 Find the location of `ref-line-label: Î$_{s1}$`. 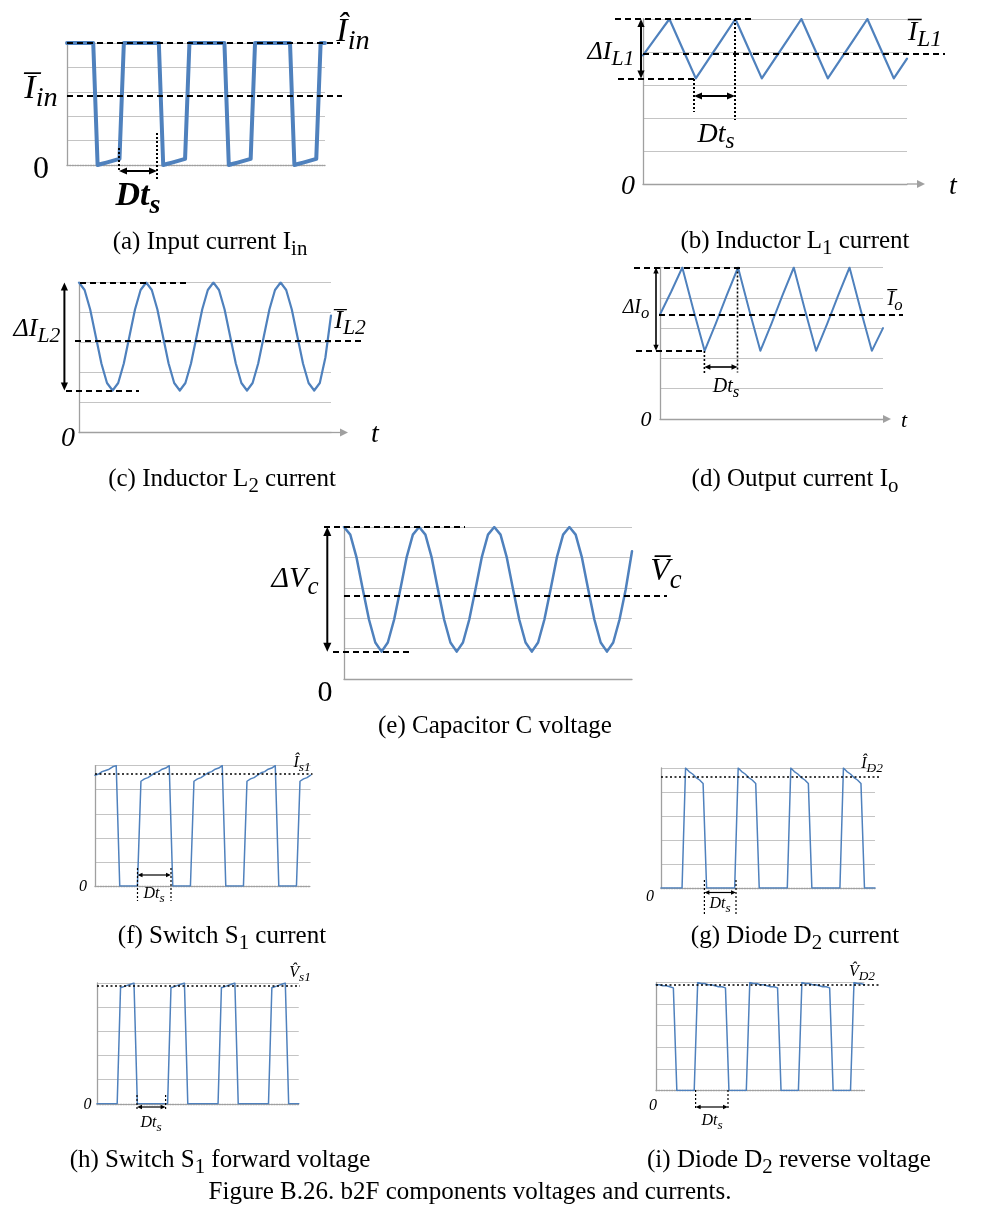

ref-line-label: Î$_{s1}$ is located at coordinates (302, 764).